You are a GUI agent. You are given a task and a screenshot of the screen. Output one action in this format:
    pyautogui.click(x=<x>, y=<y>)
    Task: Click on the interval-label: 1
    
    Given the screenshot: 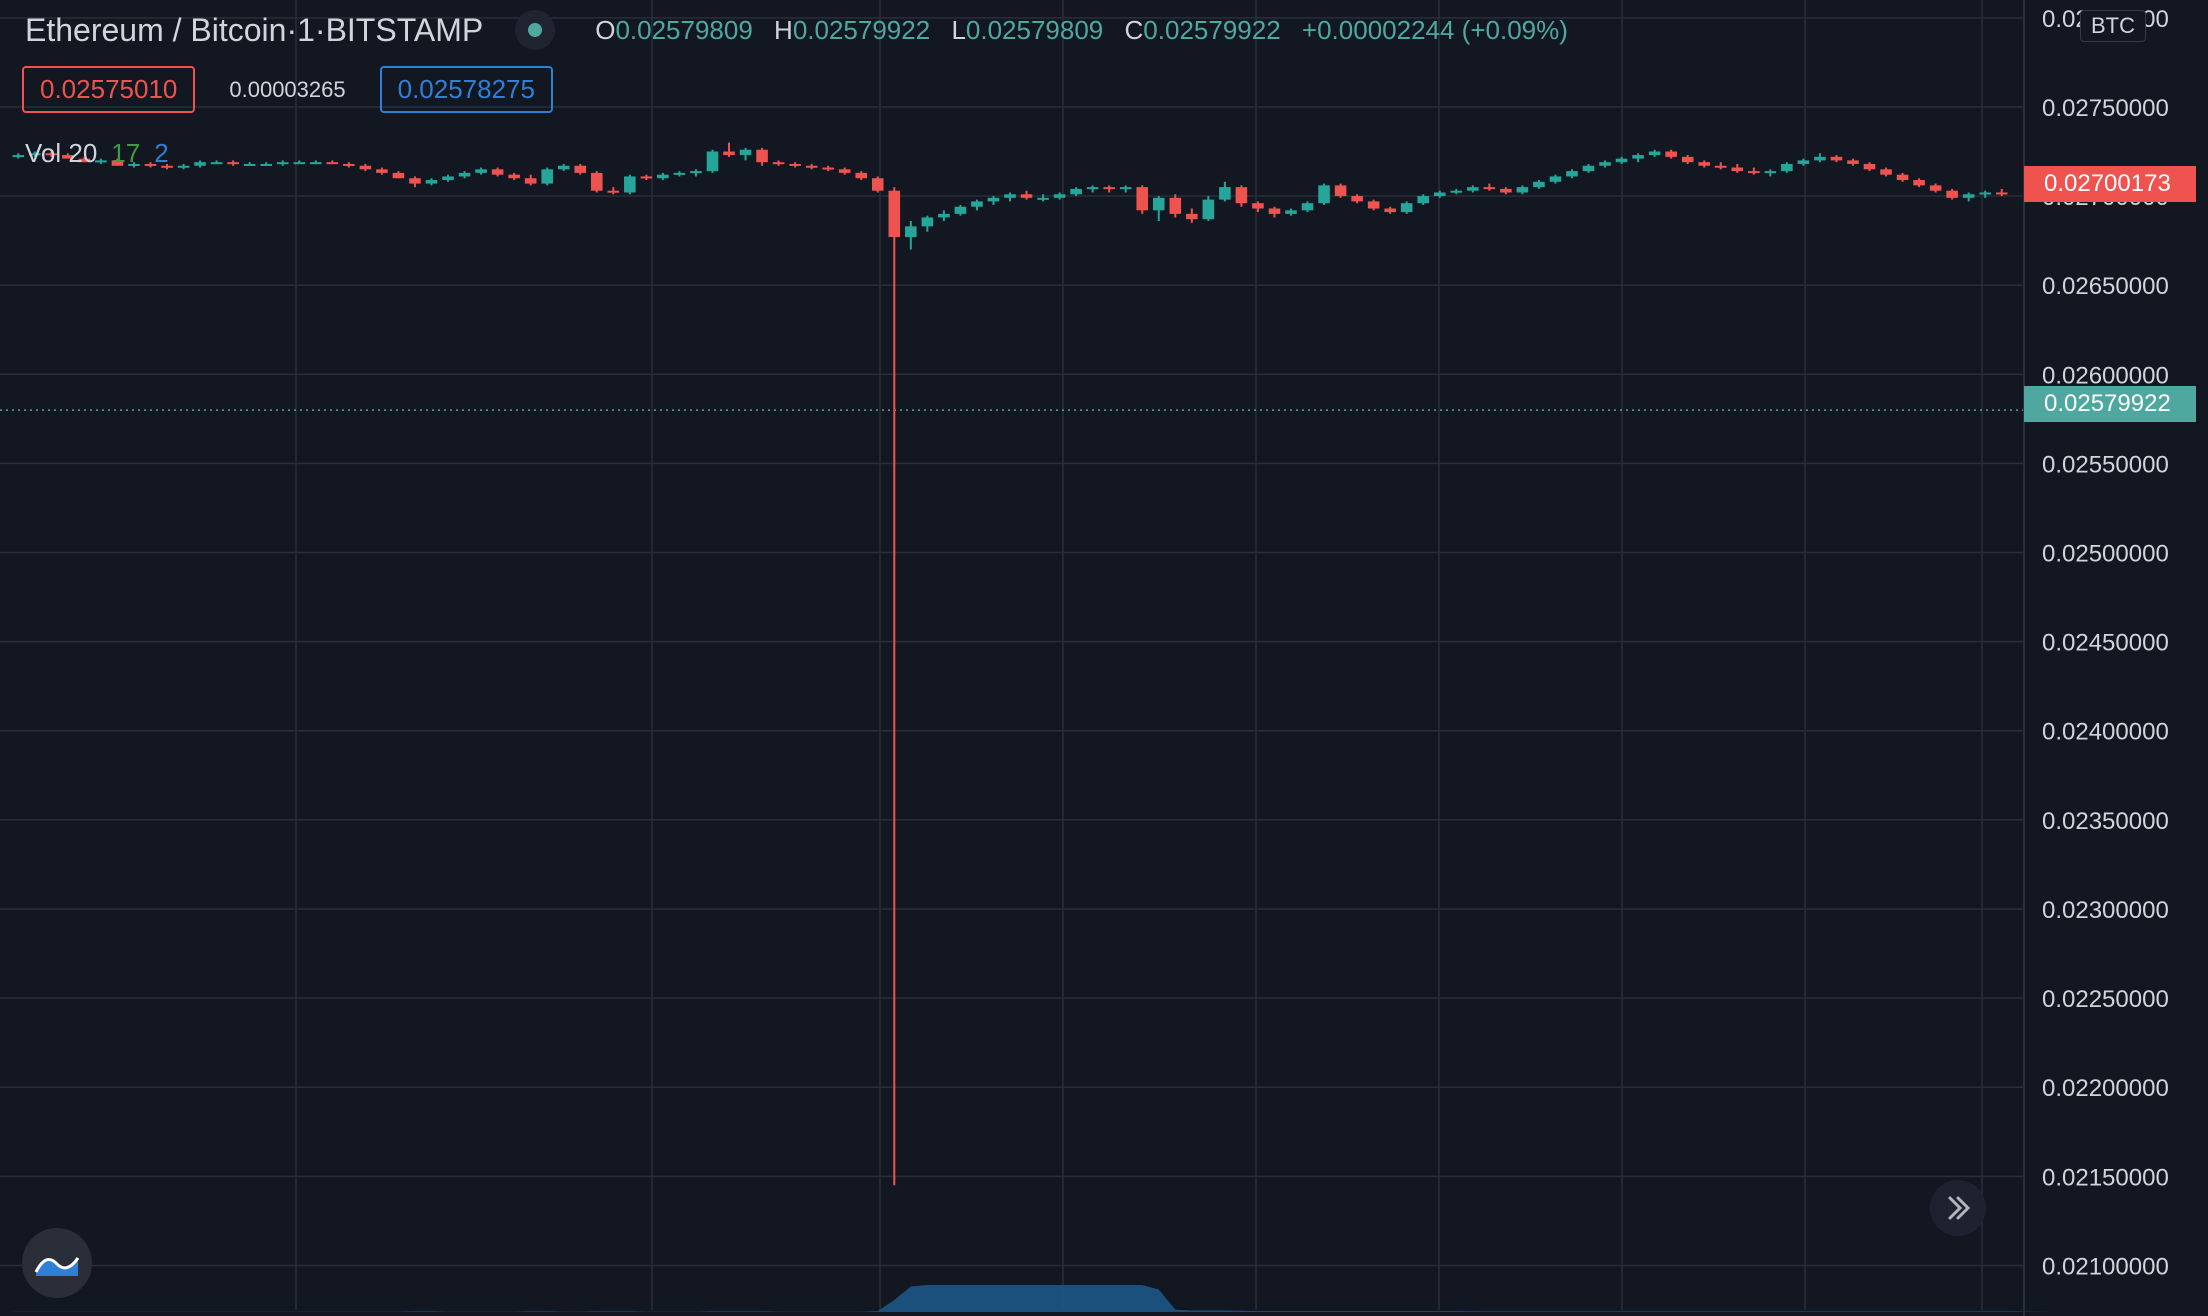 What is the action you would take?
    pyautogui.click(x=306, y=29)
    